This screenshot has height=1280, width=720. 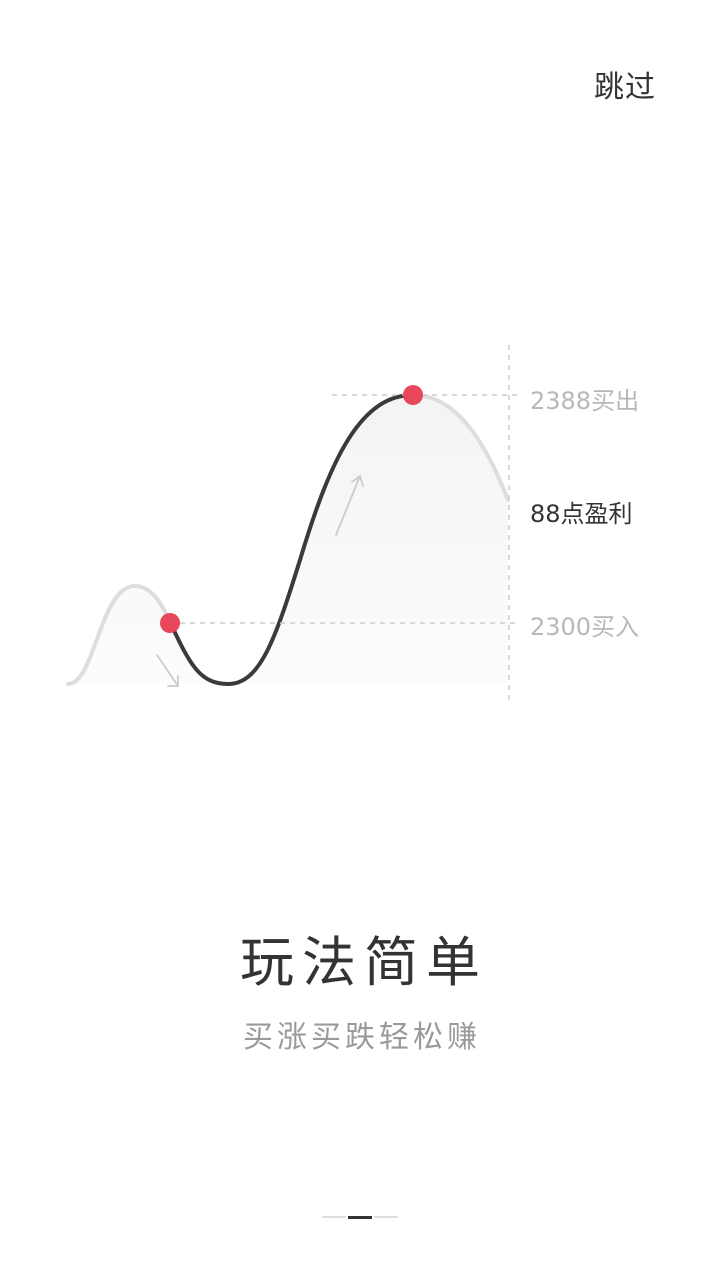 I want to click on sell-price-label: 2388买出, so click(x=585, y=401).